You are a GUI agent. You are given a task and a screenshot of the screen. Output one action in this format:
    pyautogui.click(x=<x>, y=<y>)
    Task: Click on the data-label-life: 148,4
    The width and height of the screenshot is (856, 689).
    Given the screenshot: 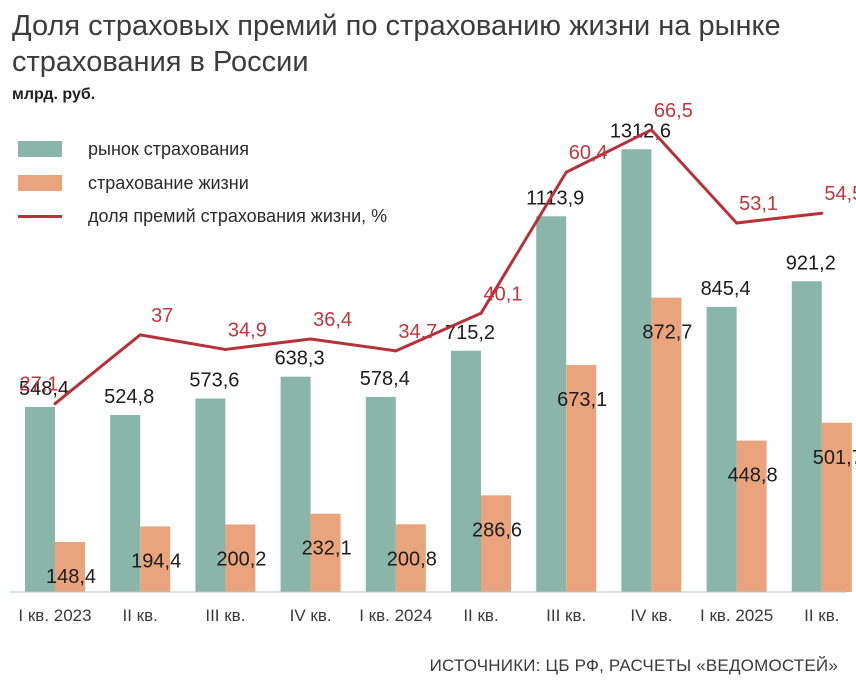 What is the action you would take?
    pyautogui.click(x=71, y=577)
    